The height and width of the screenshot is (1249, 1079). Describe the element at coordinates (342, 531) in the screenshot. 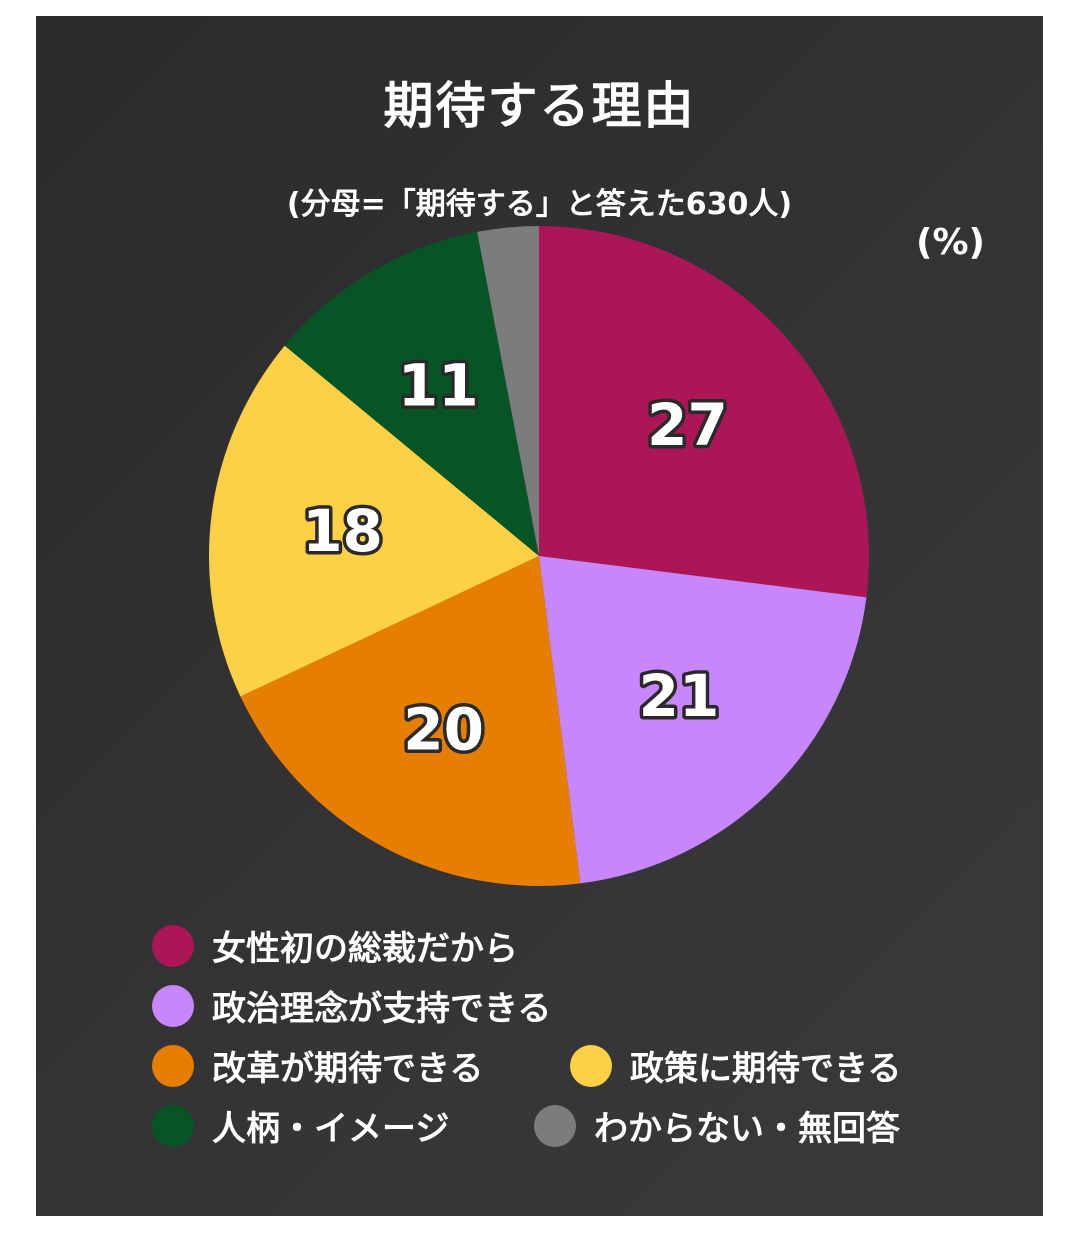

I see `slice-value-label-3: 18` at that location.